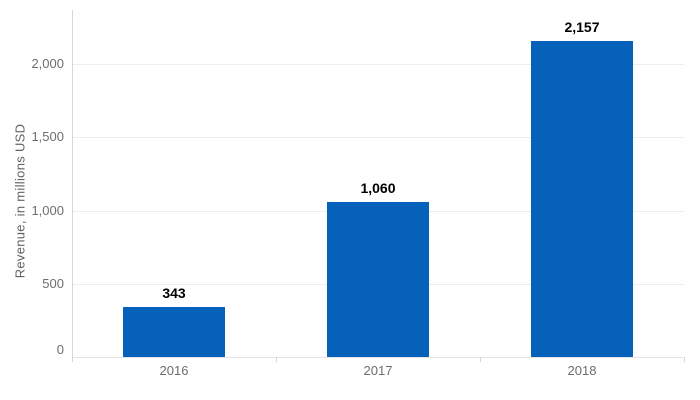 Image resolution: width=700 pixels, height=400 pixels. What do you see at coordinates (582, 27) in the screenshot?
I see `bar-value-label: 2,157` at bounding box center [582, 27].